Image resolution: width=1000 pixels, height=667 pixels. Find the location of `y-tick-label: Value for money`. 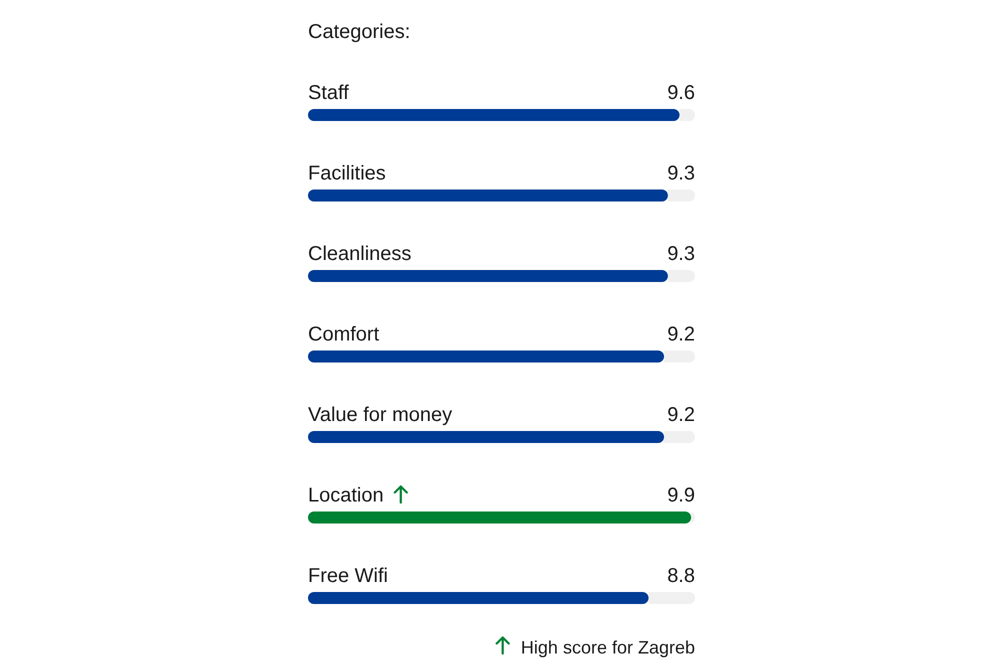

y-tick-label: Value for money is located at coordinates (380, 415).